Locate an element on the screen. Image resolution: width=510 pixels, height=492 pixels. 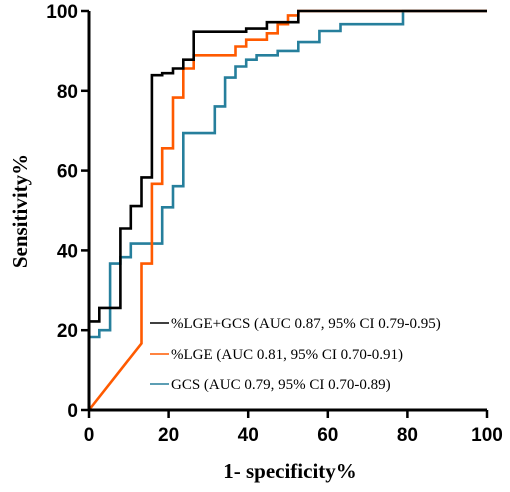
y-tick-label: 100 is located at coordinates (62, 12).